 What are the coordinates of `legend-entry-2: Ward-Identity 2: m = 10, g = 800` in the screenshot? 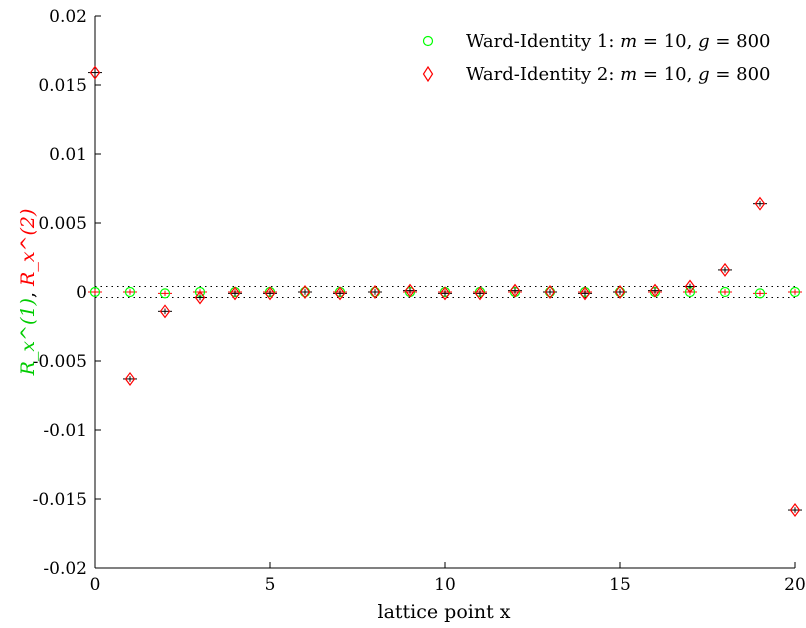 It's located at (618, 74).